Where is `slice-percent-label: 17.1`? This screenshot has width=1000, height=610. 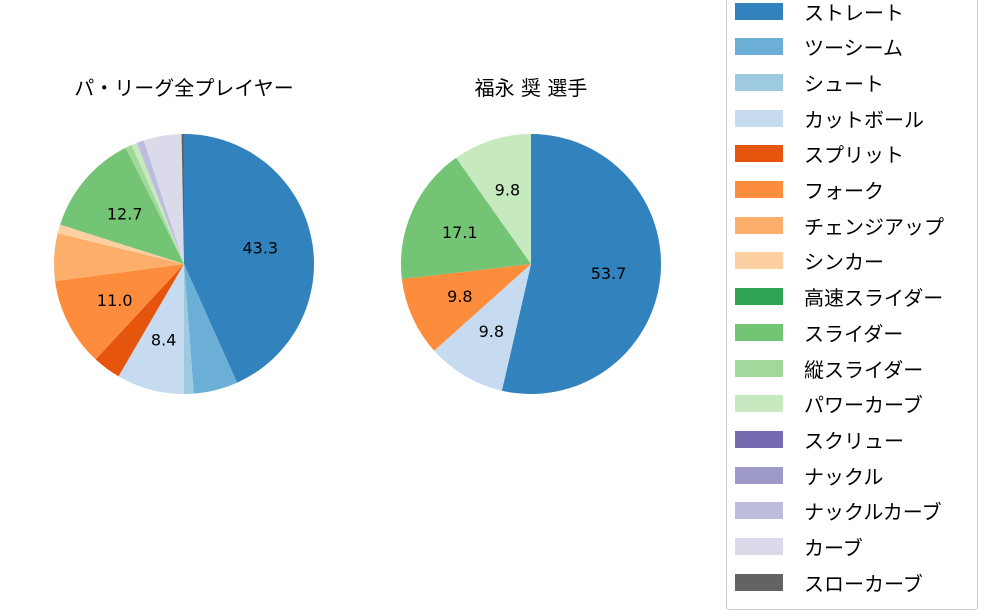 slice-percent-label: 17.1 is located at coordinates (460, 232).